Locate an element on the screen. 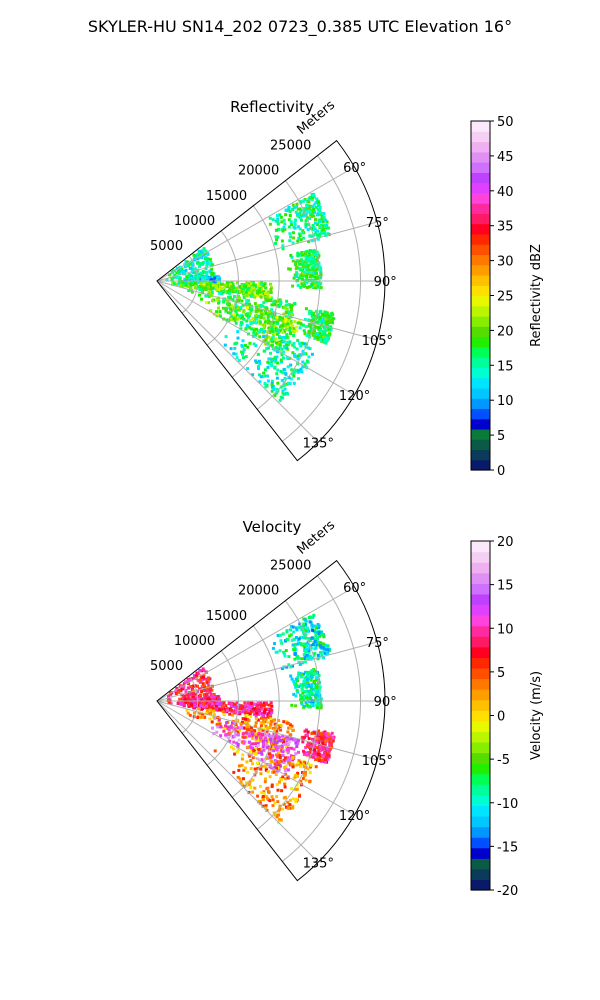 This screenshot has height=1000, width=600. azimuth-spoke is located at coordinates (237, 361).